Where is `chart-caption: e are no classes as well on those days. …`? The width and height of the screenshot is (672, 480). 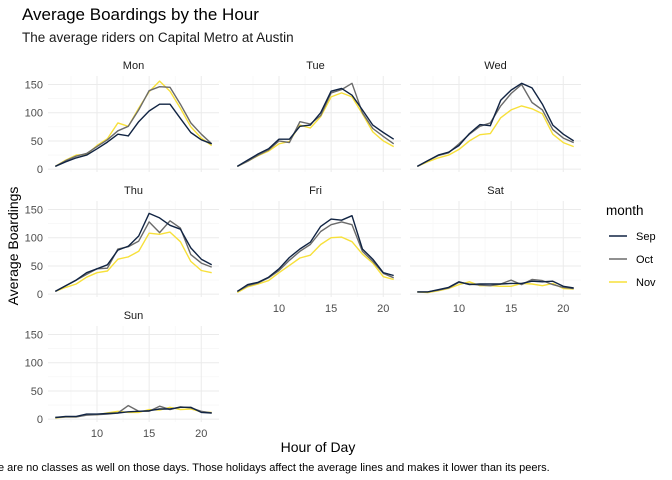 chart-caption: e are no classes as well on those days. … is located at coordinates (275, 468).